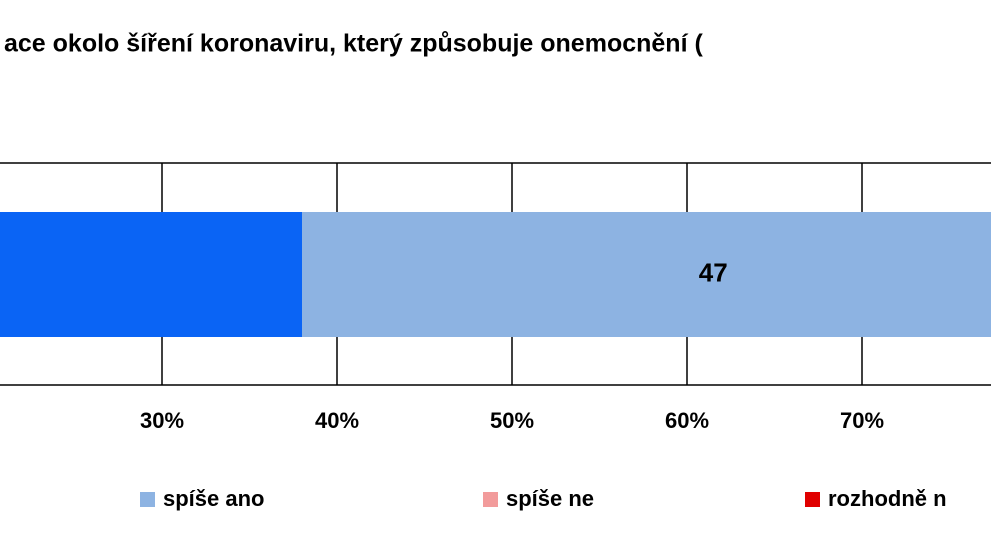 This screenshot has height=558, width=991. What do you see at coordinates (151, 274) in the screenshot?
I see `bar-segment` at bounding box center [151, 274].